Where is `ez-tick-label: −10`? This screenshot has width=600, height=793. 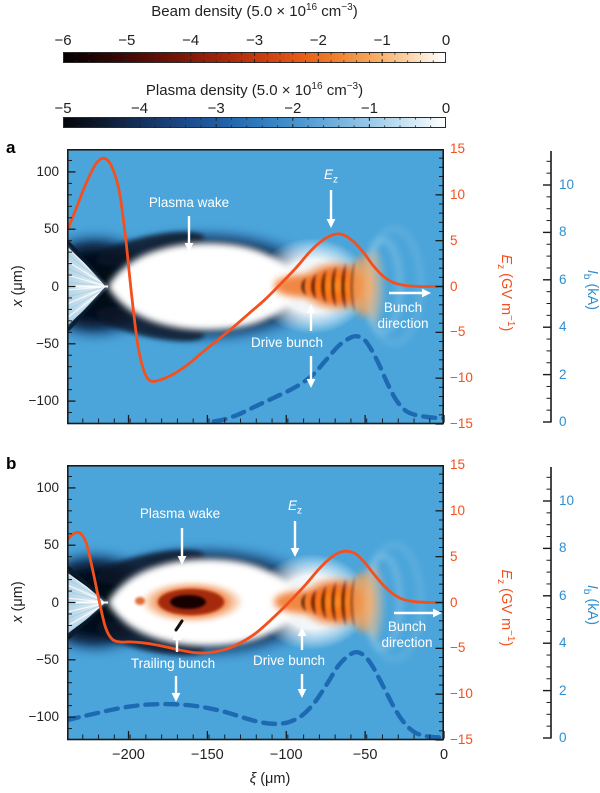
ez-tick-label: −10 is located at coordinates (461, 694).